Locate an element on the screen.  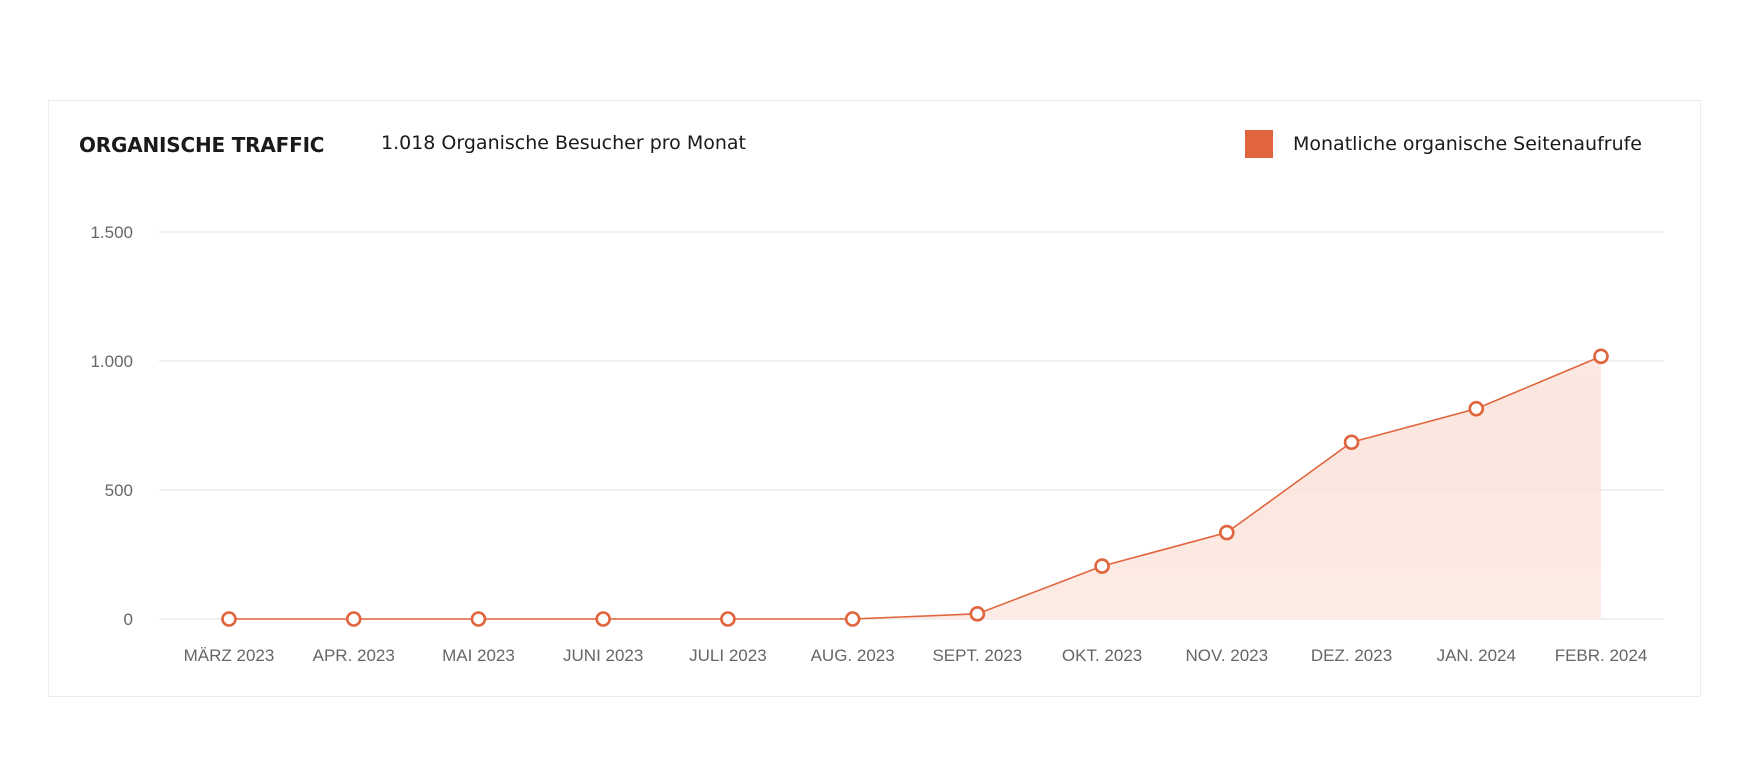
legend-swatch is located at coordinates (1259, 144).